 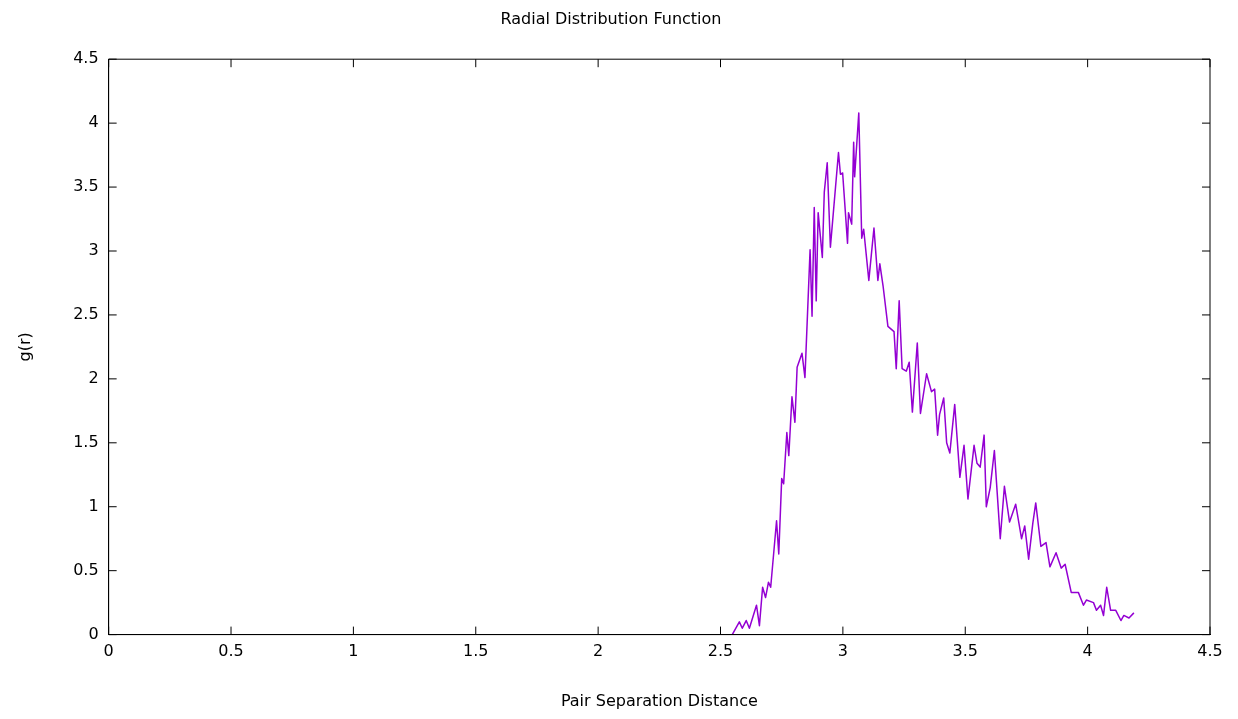 I want to click on x-tick-label: 0.5, so click(x=231, y=651).